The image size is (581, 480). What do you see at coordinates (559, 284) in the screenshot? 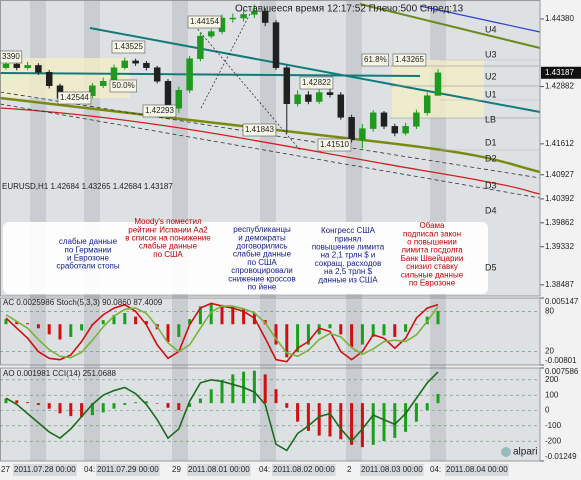
I see `y-tick-label: 1.38487` at bounding box center [559, 284].